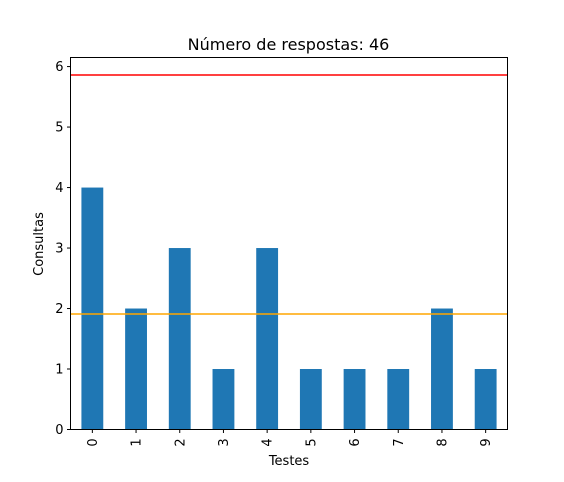 Image resolution: width=564 pixels, height=482 pixels. What do you see at coordinates (59, 128) in the screenshot?
I see `y-tick-label: 5` at bounding box center [59, 128].